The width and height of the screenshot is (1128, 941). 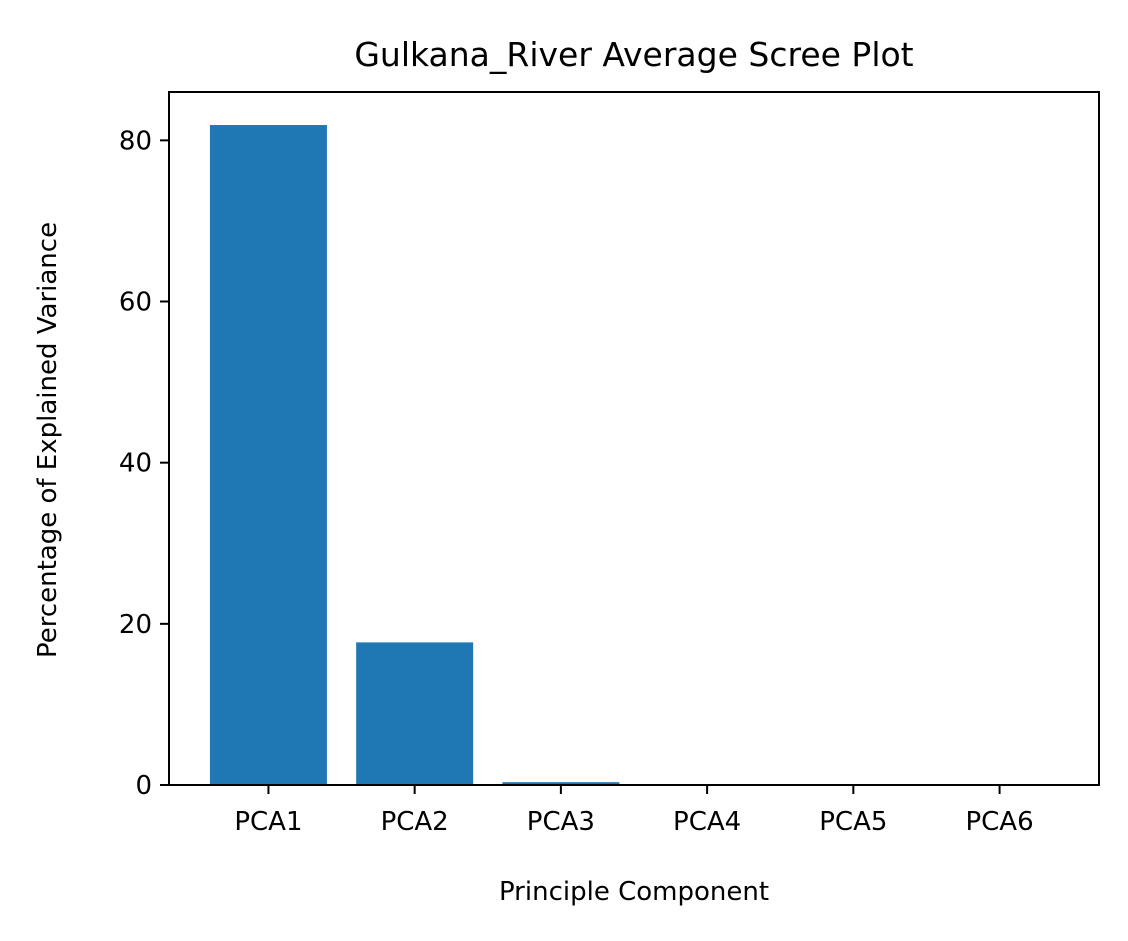 I want to click on chart-title: Gulkana_River Average Scree Plot, so click(x=633, y=54).